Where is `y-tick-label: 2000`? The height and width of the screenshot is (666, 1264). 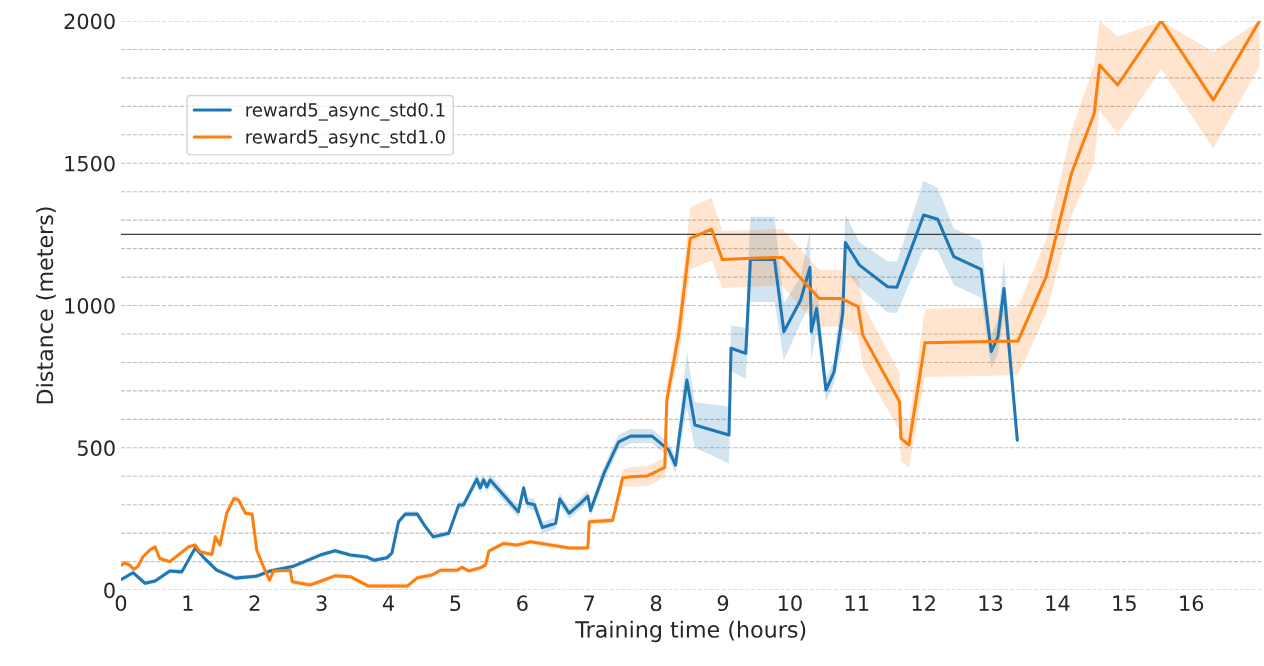
y-tick-label: 2000 is located at coordinates (89, 21).